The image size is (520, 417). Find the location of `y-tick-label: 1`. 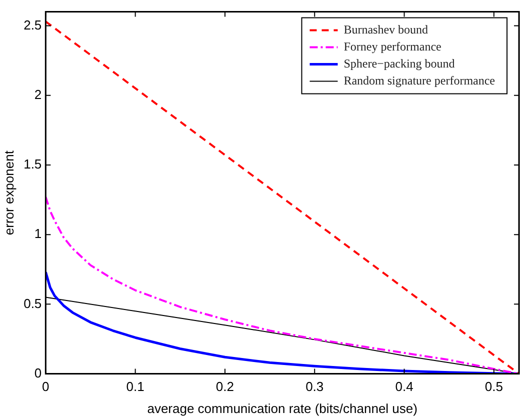

y-tick-label: 1 is located at coordinates (38, 234).